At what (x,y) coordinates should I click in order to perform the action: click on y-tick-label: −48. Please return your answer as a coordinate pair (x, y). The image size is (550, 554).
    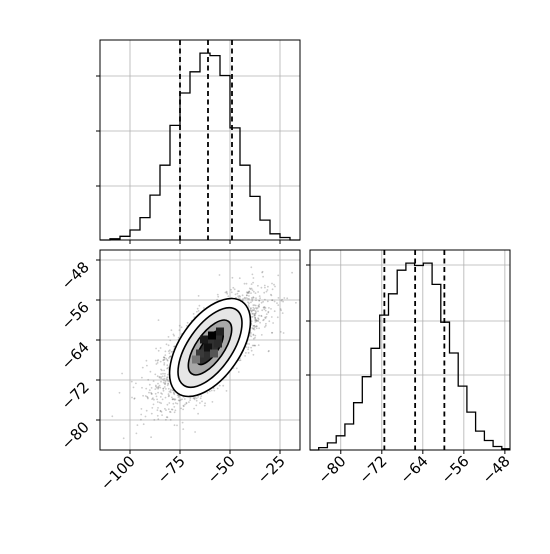
    Looking at the image, I should click on (75, 275).